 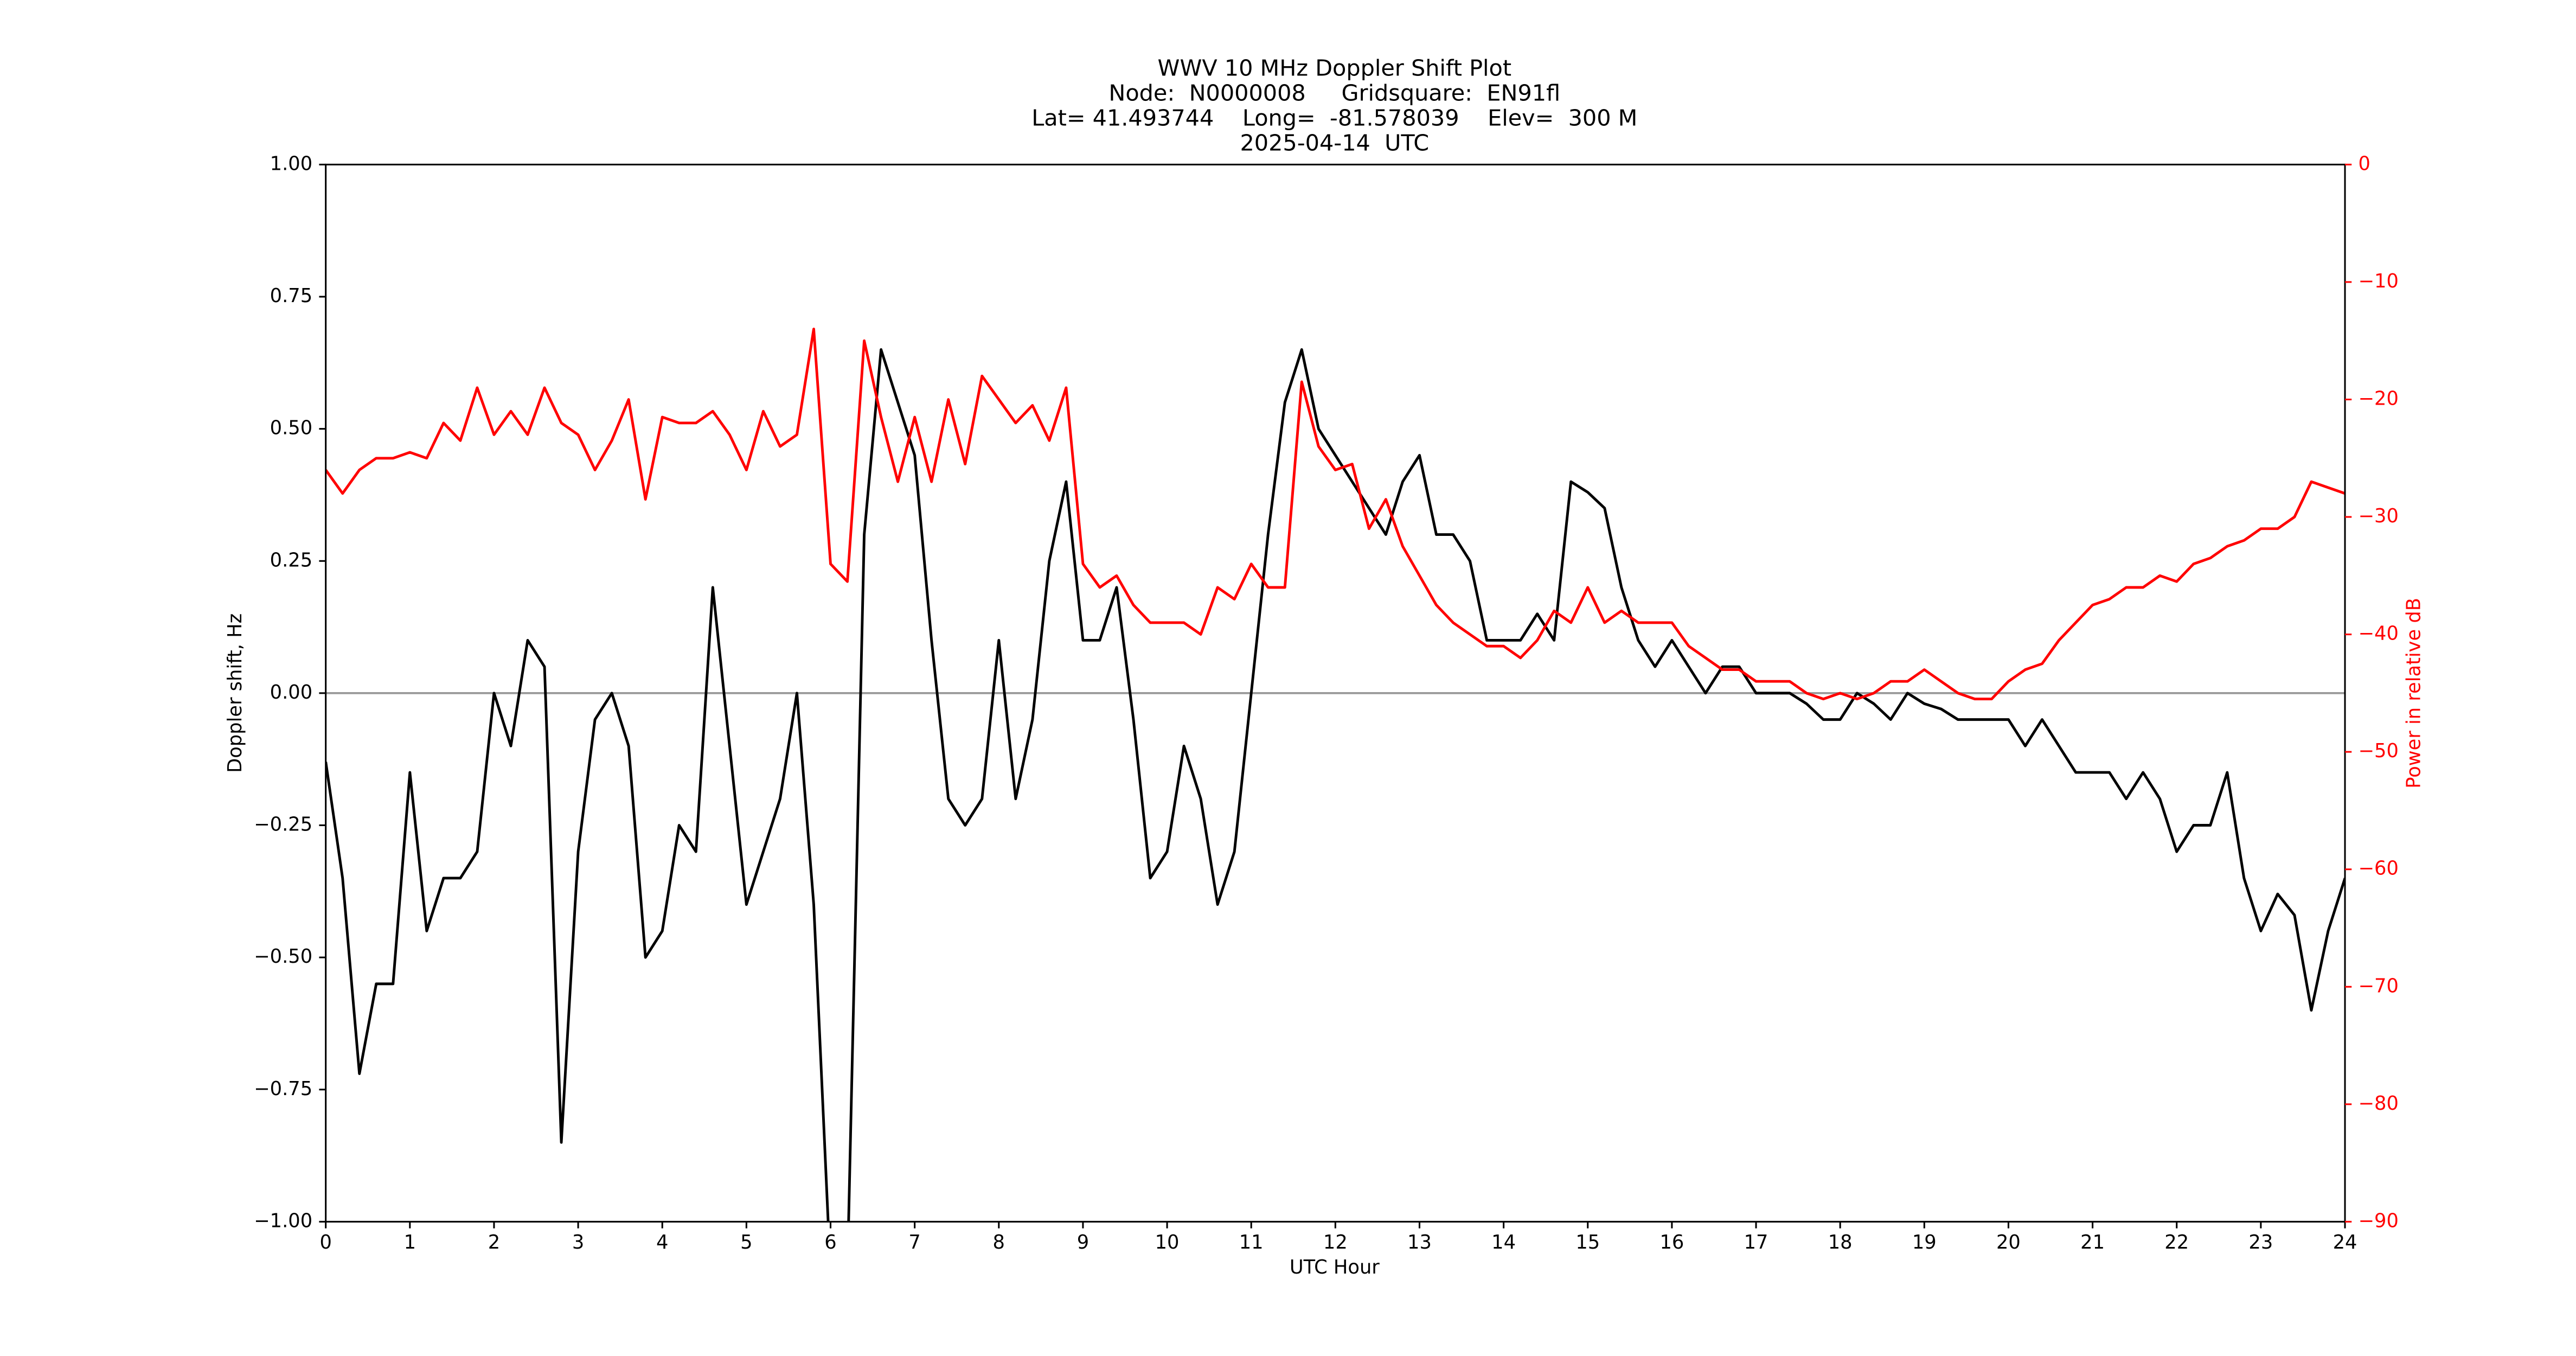 I want to click on x-tick-label: 3, so click(x=578, y=1242).